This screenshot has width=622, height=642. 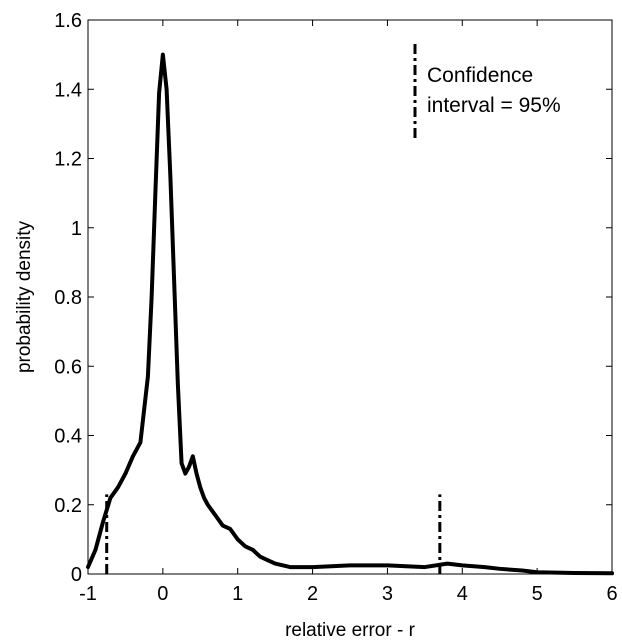 I want to click on x-tick-label: 0, so click(x=162, y=594).